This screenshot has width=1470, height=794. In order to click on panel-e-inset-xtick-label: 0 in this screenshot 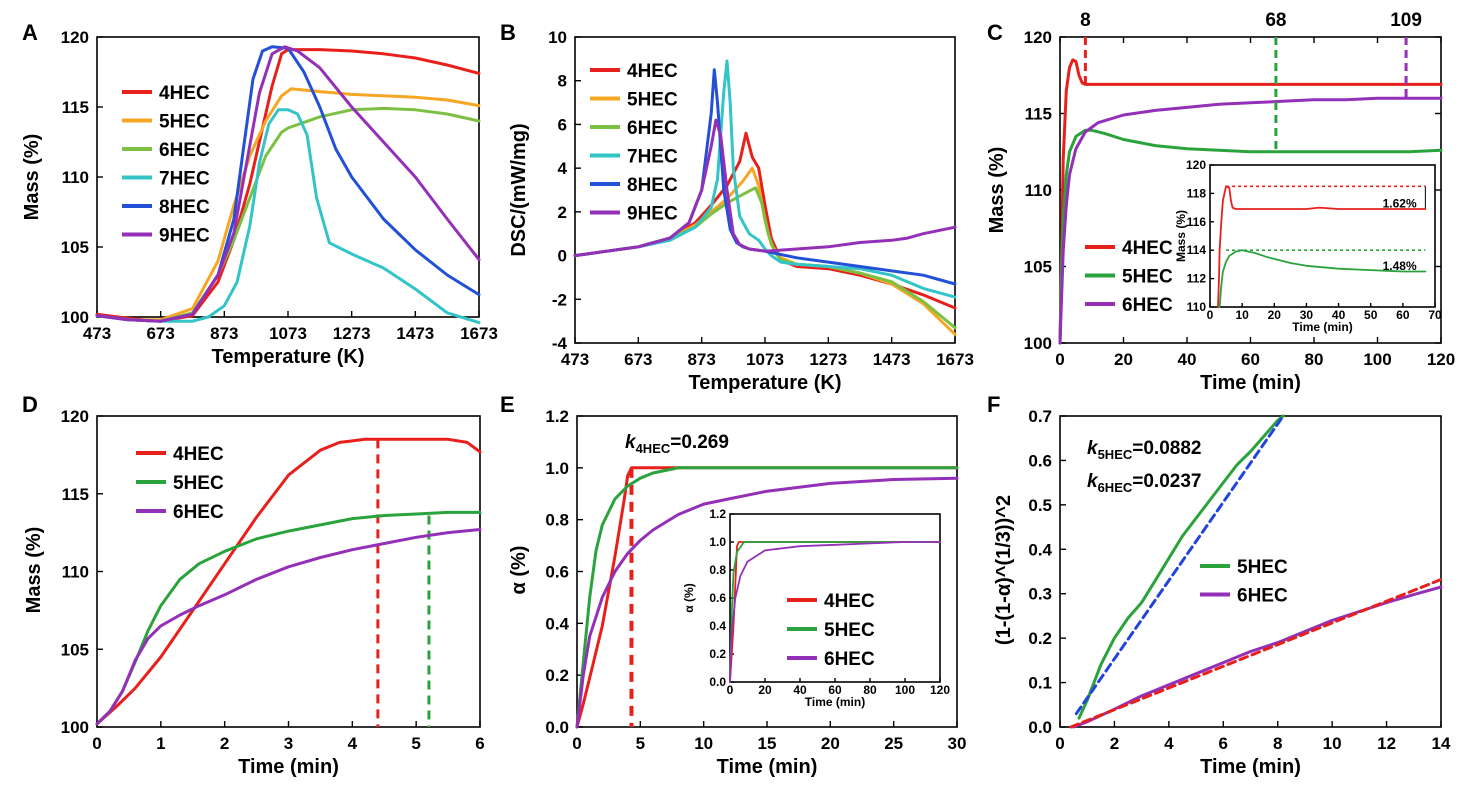, I will do `click(730, 690)`.